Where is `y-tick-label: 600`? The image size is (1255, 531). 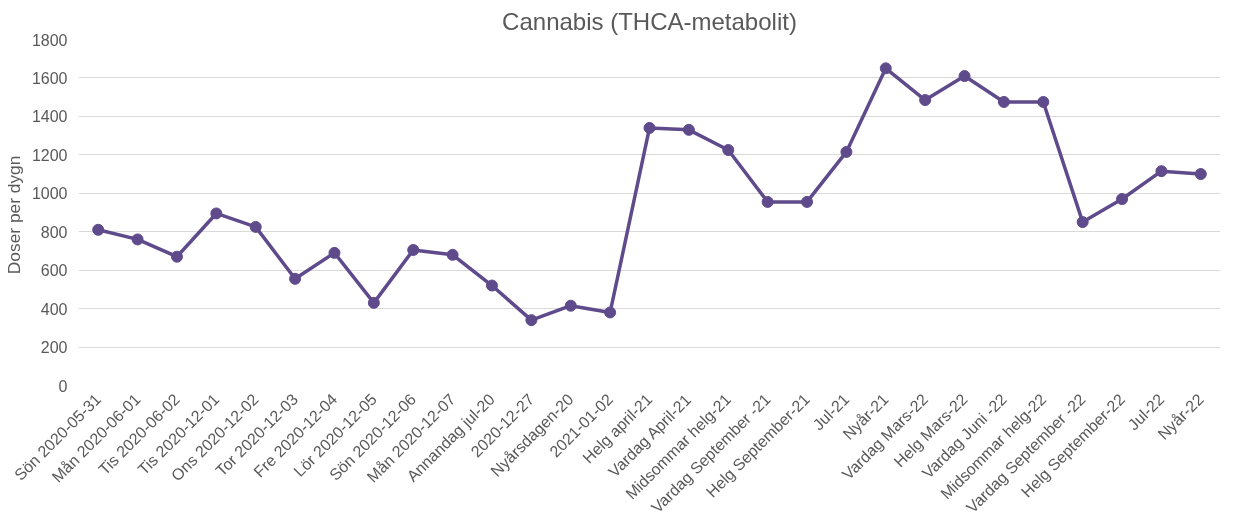
y-tick-label: 600 is located at coordinates (54, 271).